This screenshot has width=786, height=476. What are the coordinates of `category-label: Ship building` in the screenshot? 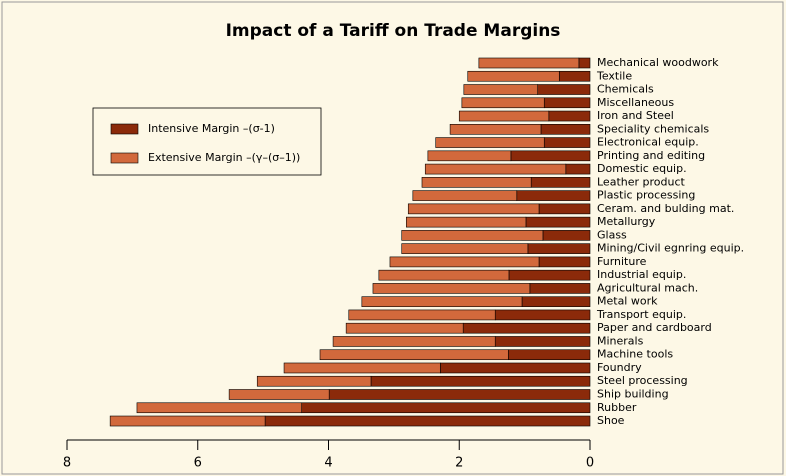 It's located at (633, 394).